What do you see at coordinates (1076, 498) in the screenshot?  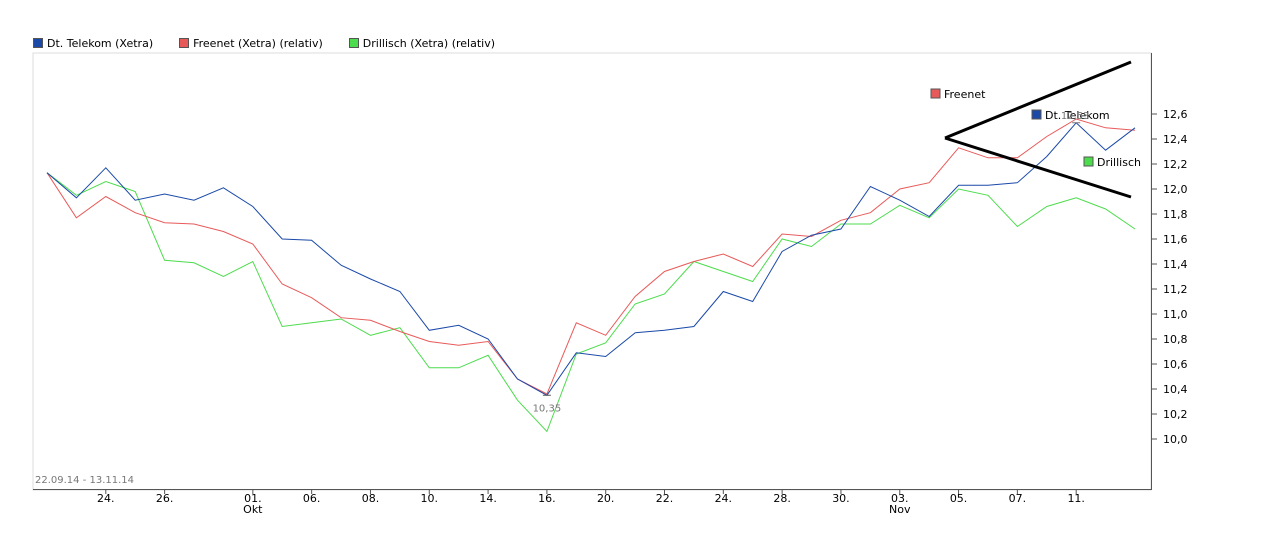 I see `x-tick-label: 11.` at bounding box center [1076, 498].